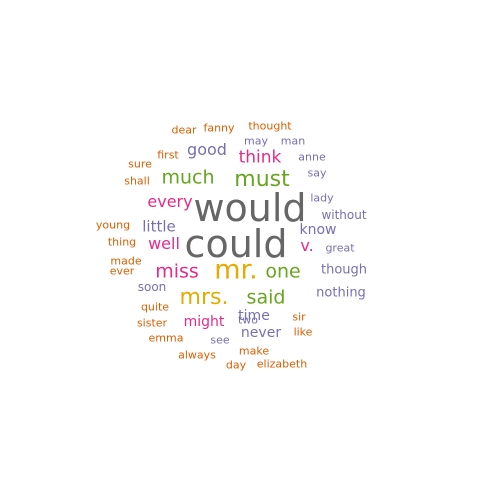 The height and width of the screenshot is (480, 480). What do you see at coordinates (204, 297) in the screenshot?
I see `cloud-word: mrs.` at bounding box center [204, 297].